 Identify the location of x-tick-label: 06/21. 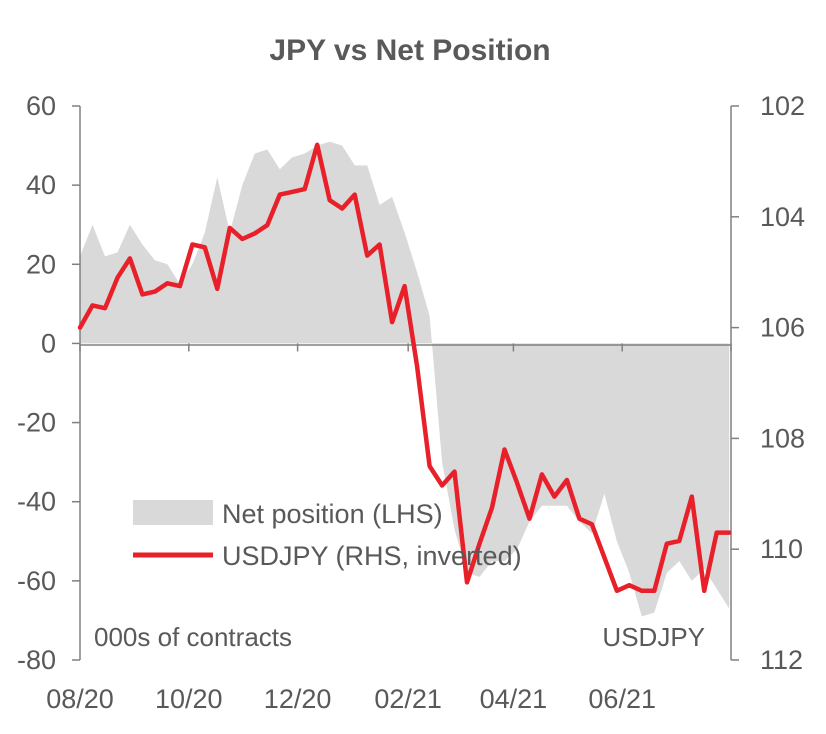
(622, 699).